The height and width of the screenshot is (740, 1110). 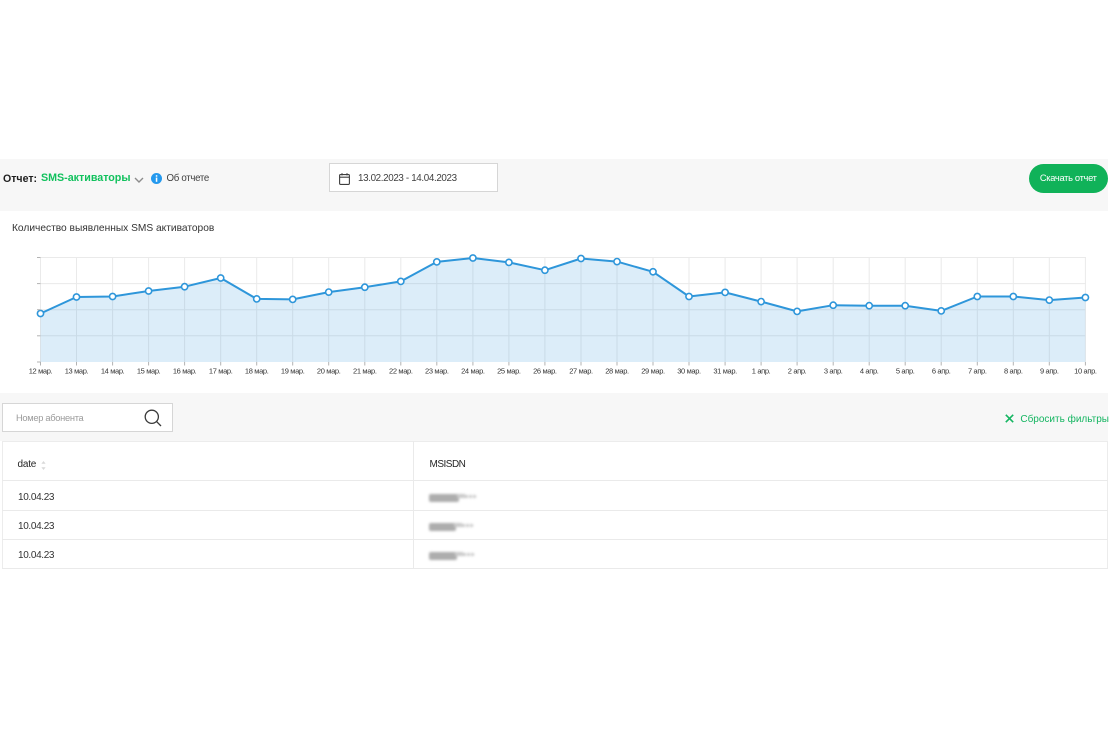 What do you see at coordinates (617, 371) in the screenshot?
I see `svg-text: 28 мар.` at bounding box center [617, 371].